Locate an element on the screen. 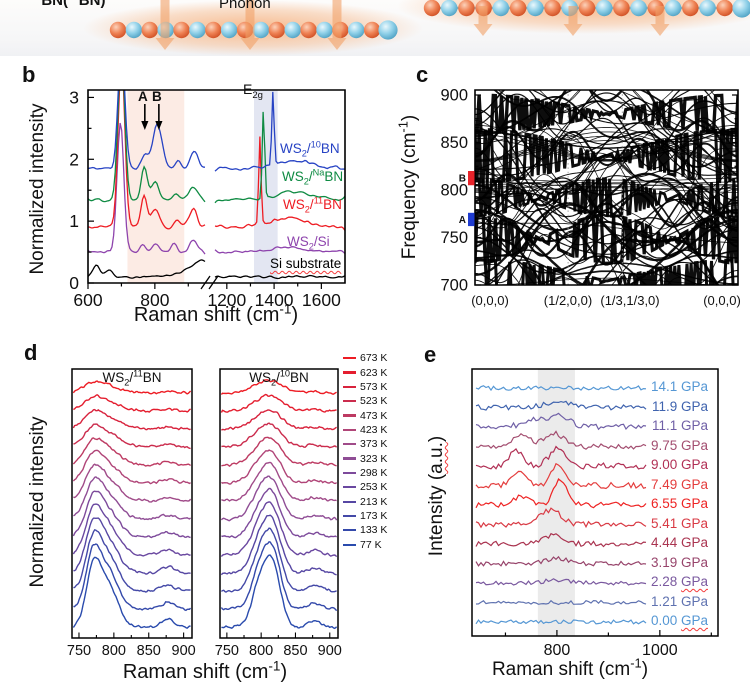 The height and width of the screenshot is (700, 750). pressure-label-4: 9.75 GPa is located at coordinates (679, 445).